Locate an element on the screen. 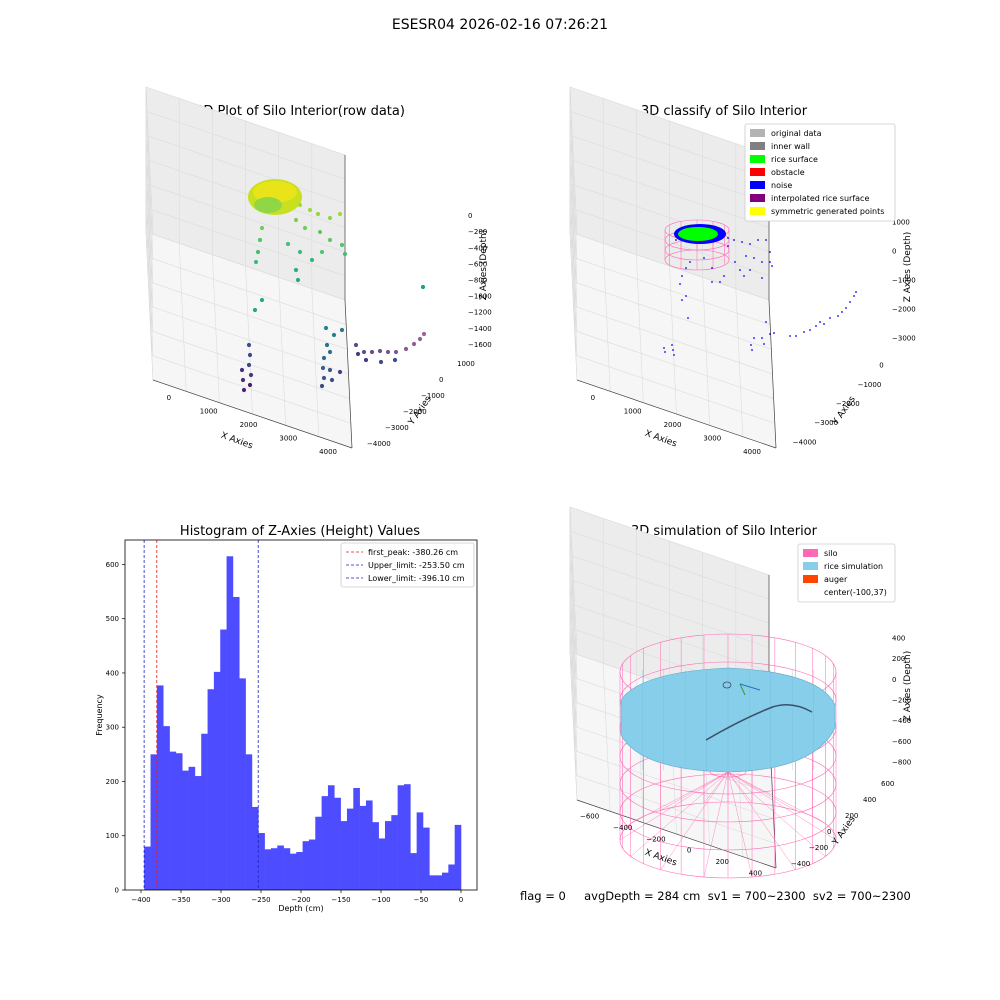 The image size is (1000, 1000). legend-label: symmetric generated points is located at coordinates (827, 211).